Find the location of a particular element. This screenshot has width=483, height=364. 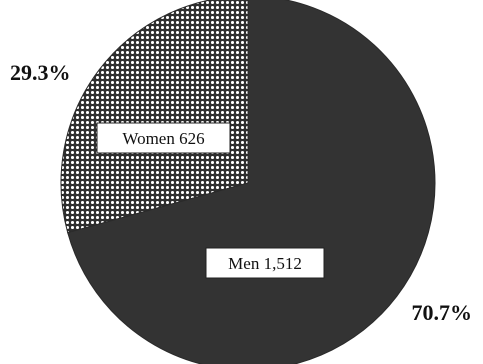

slice-label-text: Women 626 is located at coordinates (163, 138).